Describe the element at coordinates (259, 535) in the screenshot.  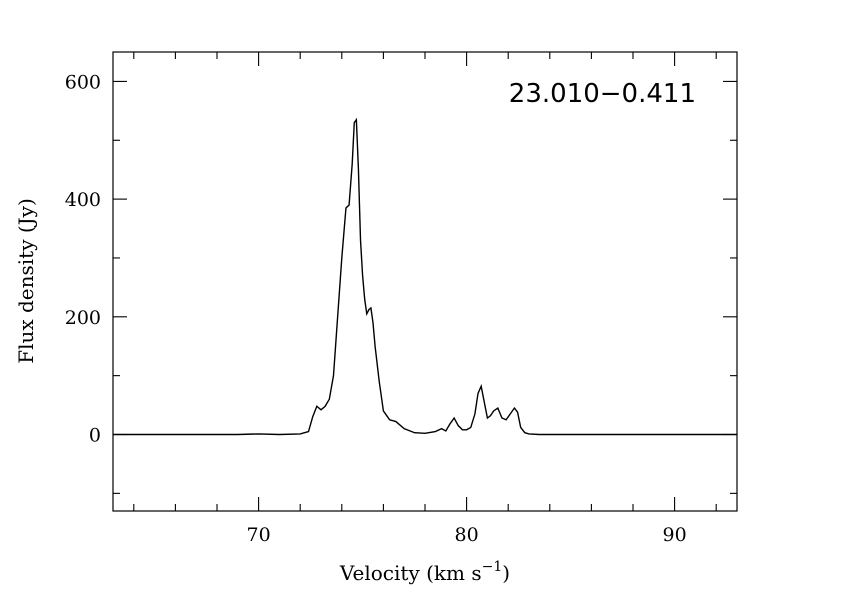
I see `x-tick-label: 70` at that location.